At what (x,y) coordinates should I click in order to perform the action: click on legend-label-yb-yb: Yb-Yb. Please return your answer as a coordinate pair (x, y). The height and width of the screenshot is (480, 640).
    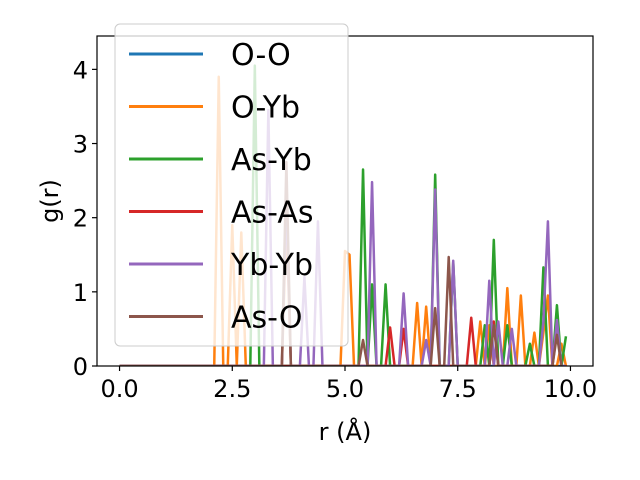
    Looking at the image, I should click on (271, 265).